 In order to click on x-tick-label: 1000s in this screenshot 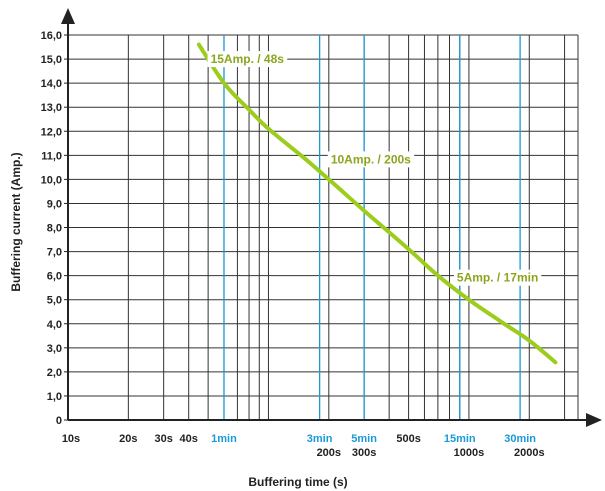, I will do `click(469, 453)`.